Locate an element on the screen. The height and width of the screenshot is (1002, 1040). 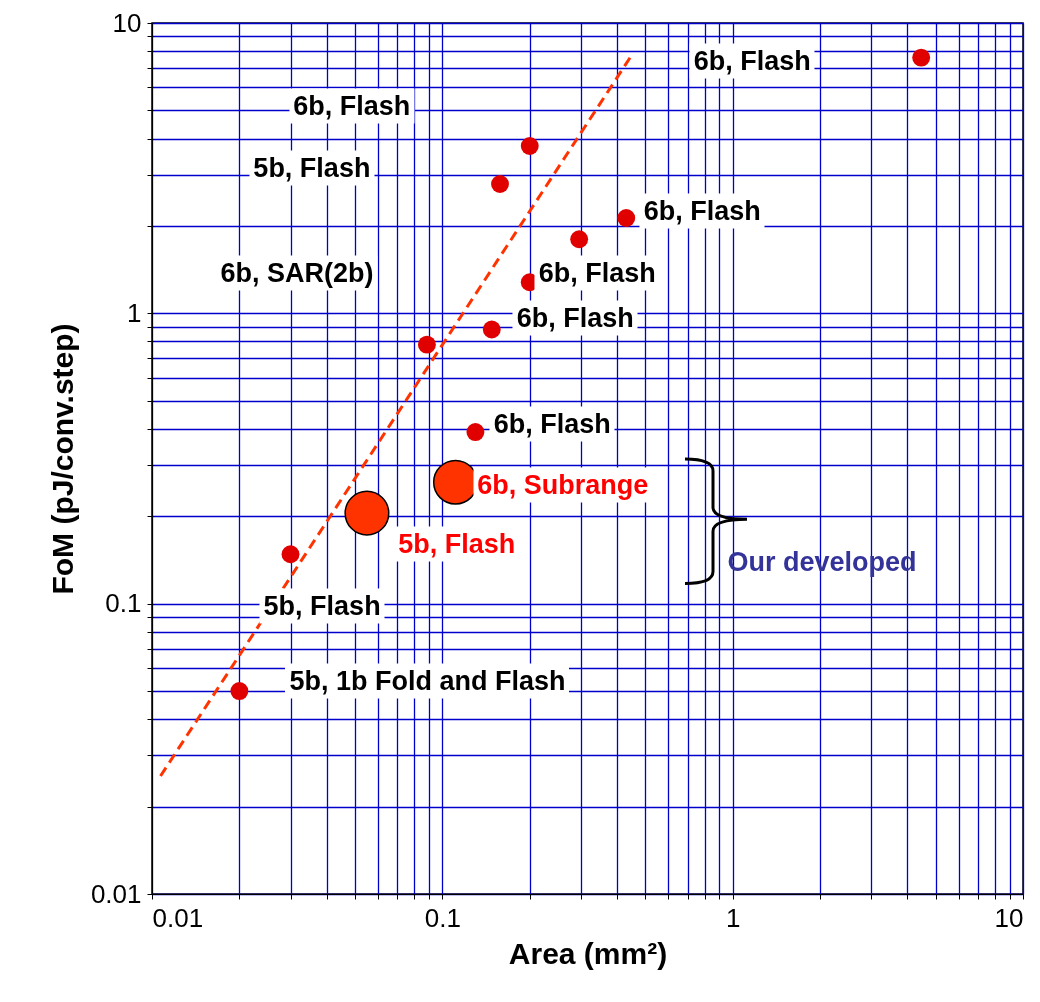
x-axis-title: Area (mm²) is located at coordinates (588, 953).